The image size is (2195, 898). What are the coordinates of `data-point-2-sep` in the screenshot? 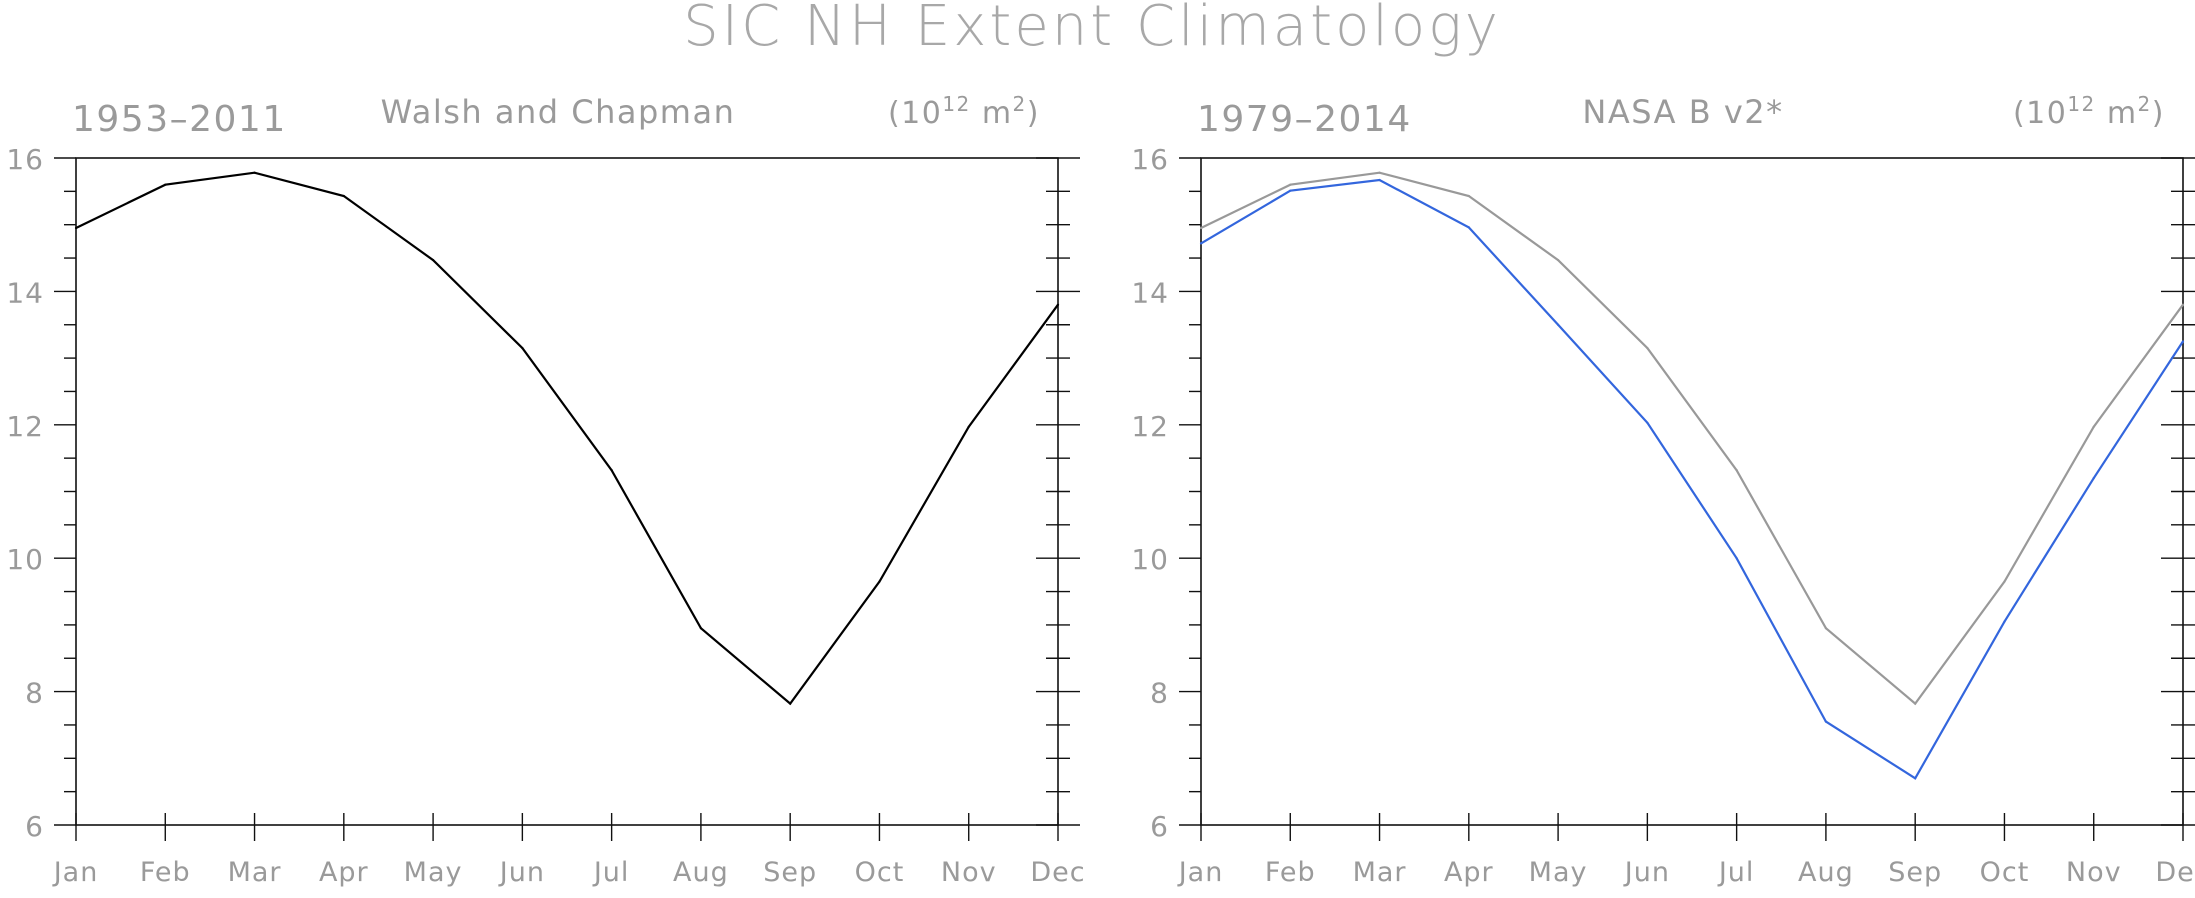 It's located at (1915, 778).